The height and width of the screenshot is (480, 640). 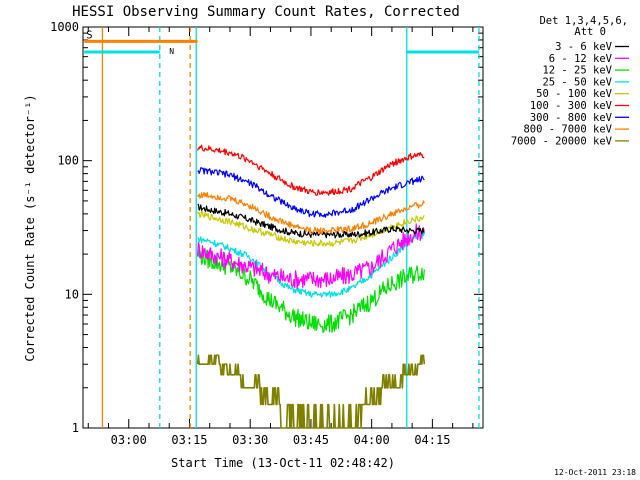 I want to click on x-tick-label: 04:15, so click(x=432, y=440).